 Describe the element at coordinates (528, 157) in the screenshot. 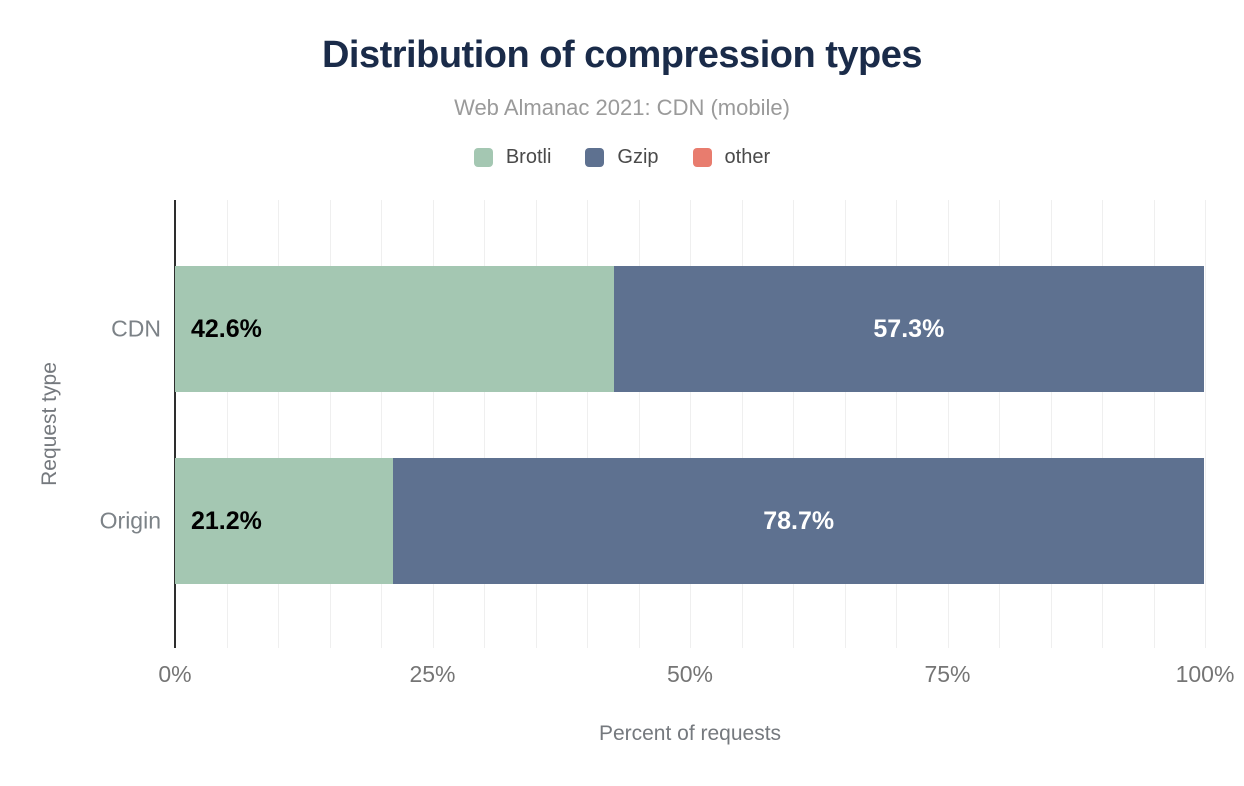

I see `legend-label: Brotli` at that location.